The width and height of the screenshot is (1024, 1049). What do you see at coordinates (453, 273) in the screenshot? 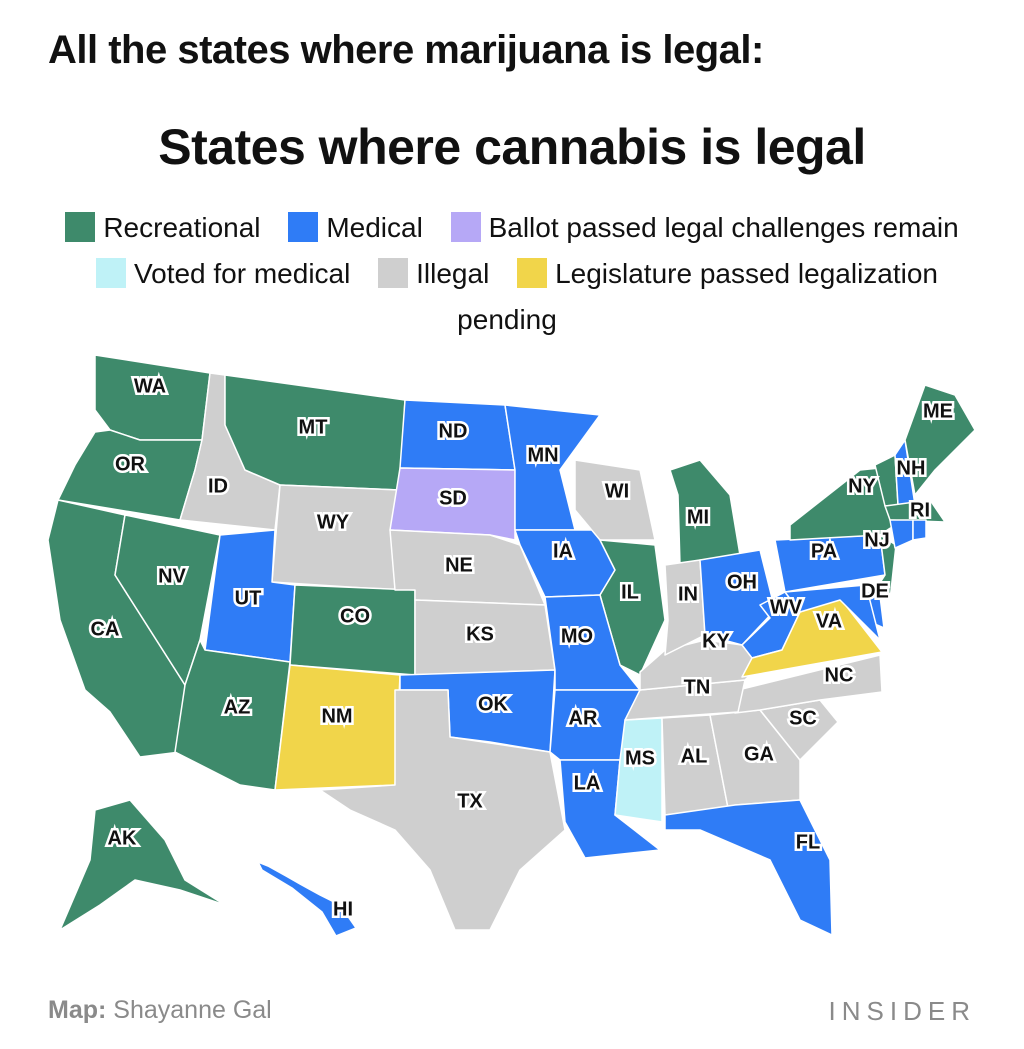
I see `legend-label: Illegal` at bounding box center [453, 273].